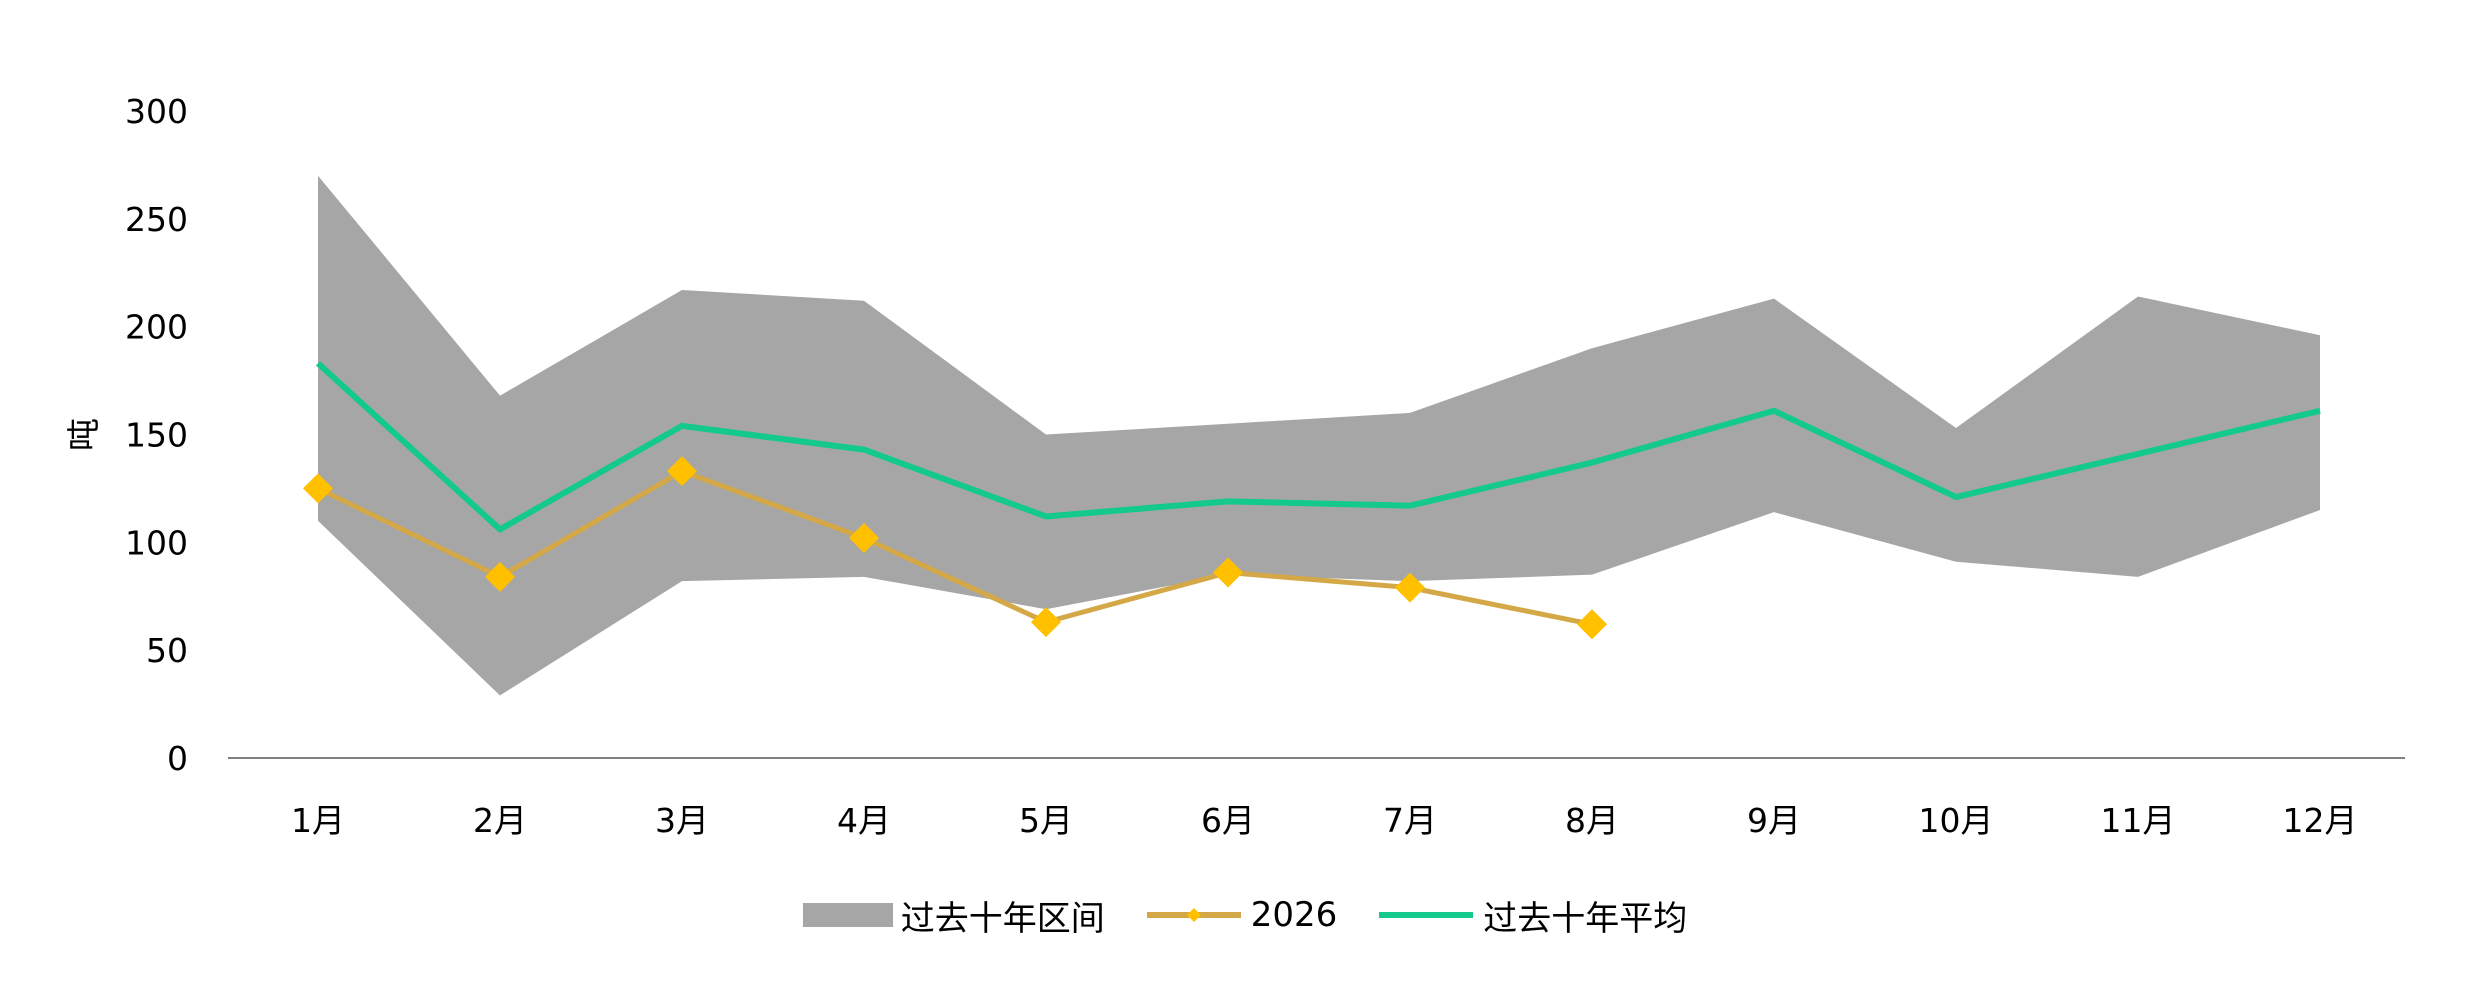 This screenshot has height=981, width=2490. Describe the element at coordinates (156, 327) in the screenshot. I see `y-tick-label: 200` at that location.